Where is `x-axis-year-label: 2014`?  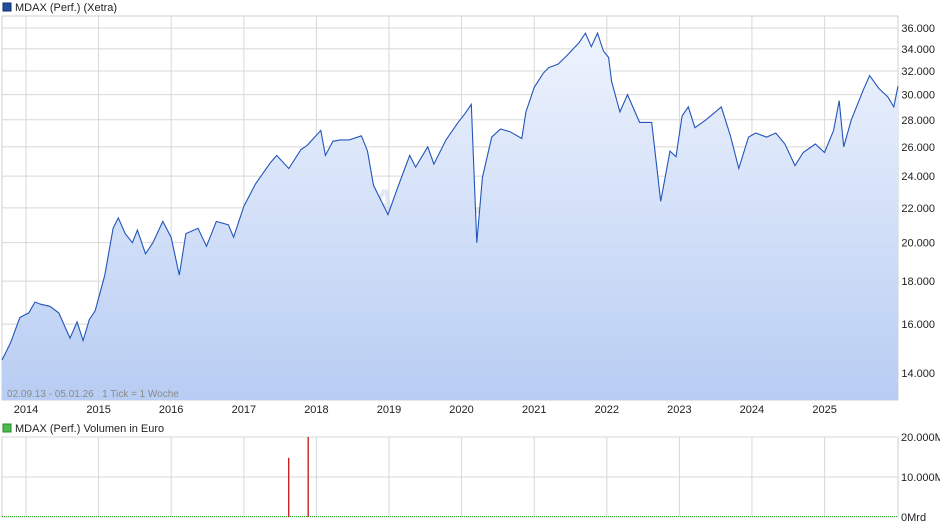 x-axis-year-label: 2014 is located at coordinates (26, 410).